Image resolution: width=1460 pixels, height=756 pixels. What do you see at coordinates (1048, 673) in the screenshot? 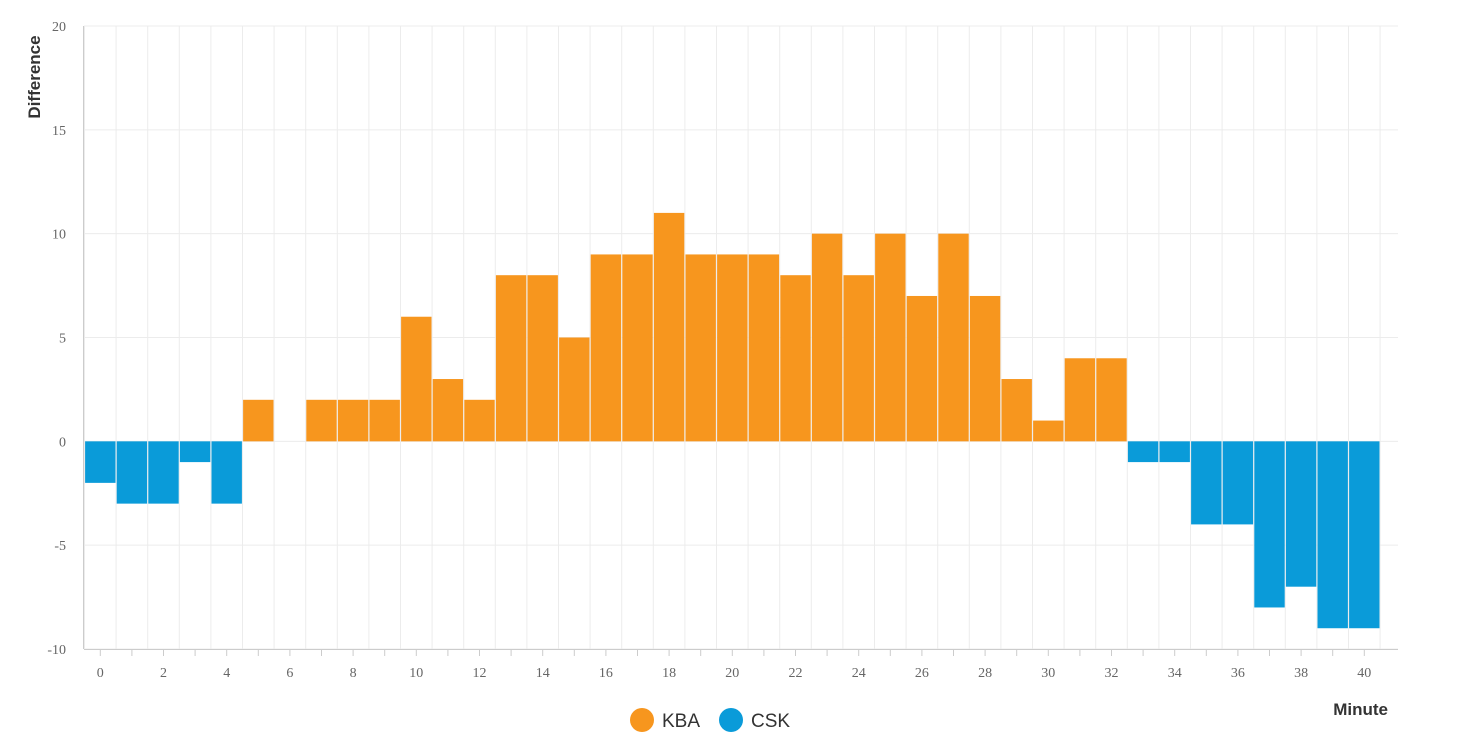
I see `x-tick-label: 30` at bounding box center [1048, 673].